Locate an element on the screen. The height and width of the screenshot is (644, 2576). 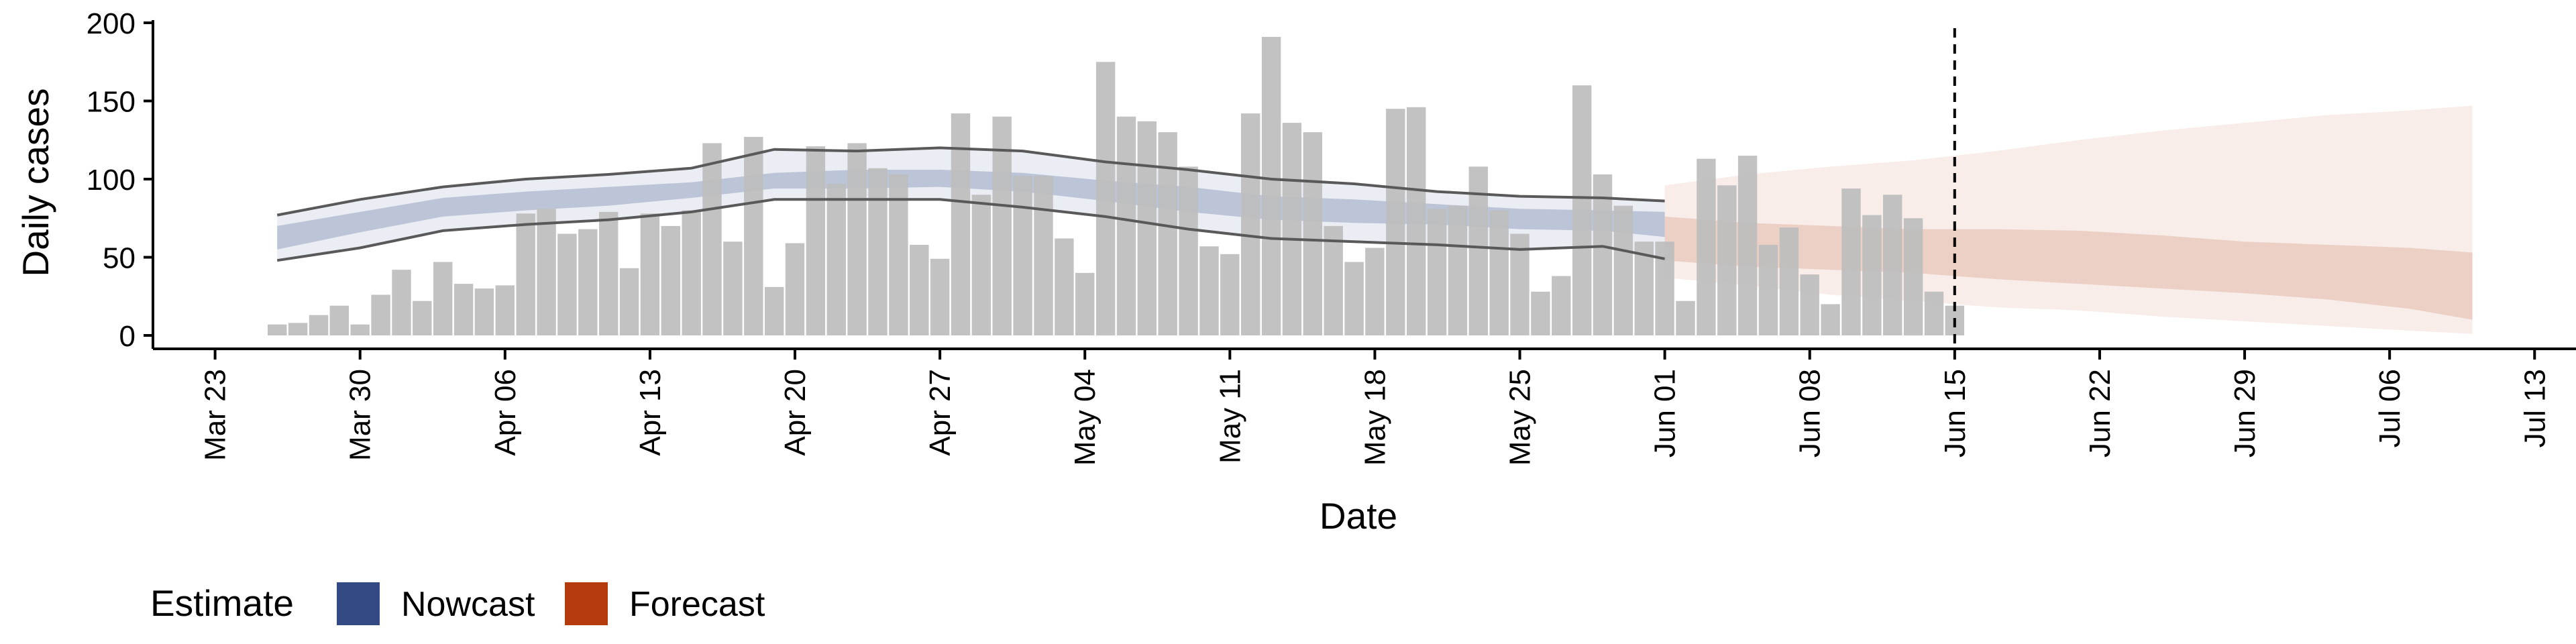
y-tick-label: 50 is located at coordinates (119, 258).